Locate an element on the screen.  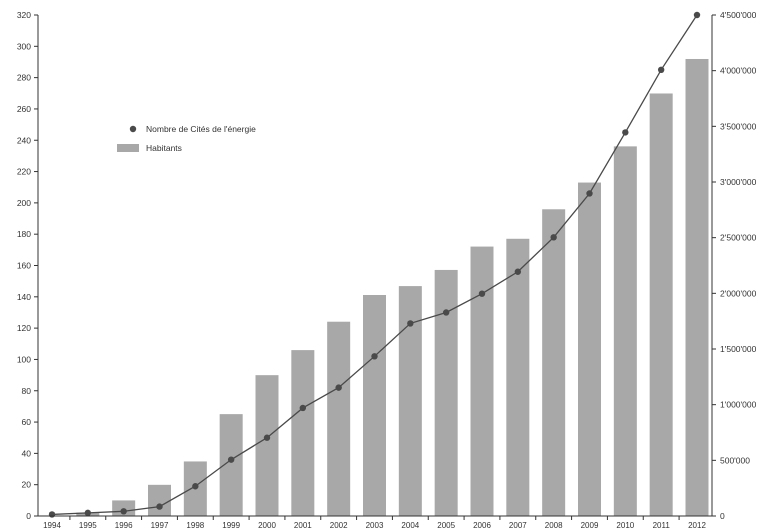
left-tick-label: 140 is located at coordinates (24, 297).